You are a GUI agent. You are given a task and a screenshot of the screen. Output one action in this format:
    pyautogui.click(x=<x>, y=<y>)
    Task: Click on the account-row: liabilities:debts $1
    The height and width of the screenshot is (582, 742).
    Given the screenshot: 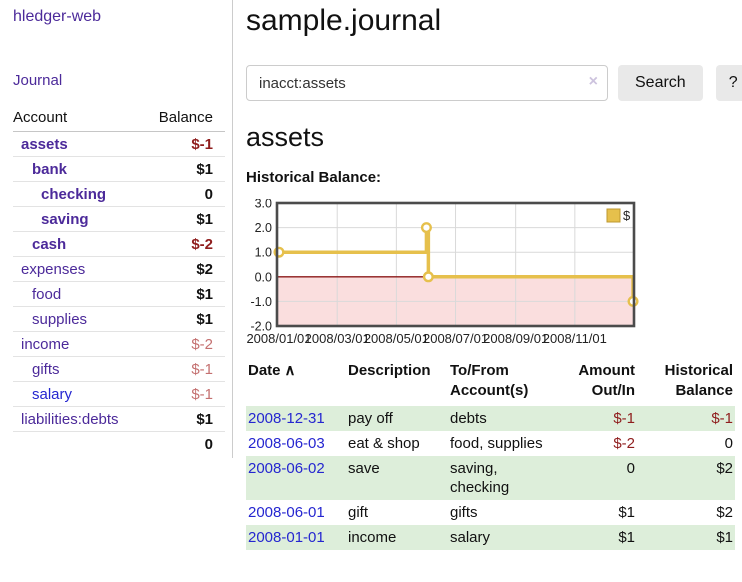 What is the action you would take?
    pyautogui.click(x=119, y=419)
    